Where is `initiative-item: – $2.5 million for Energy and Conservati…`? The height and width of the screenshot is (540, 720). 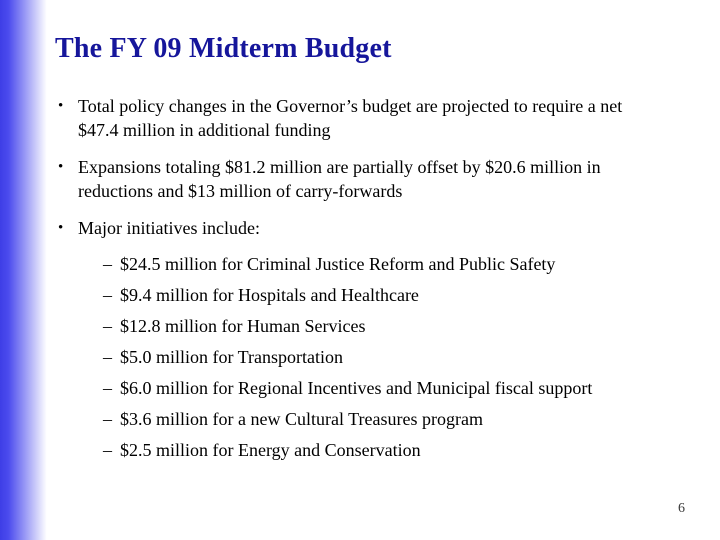 initiative-item: – $2.5 million for Energy and Conservati… is located at coordinates (379, 450).